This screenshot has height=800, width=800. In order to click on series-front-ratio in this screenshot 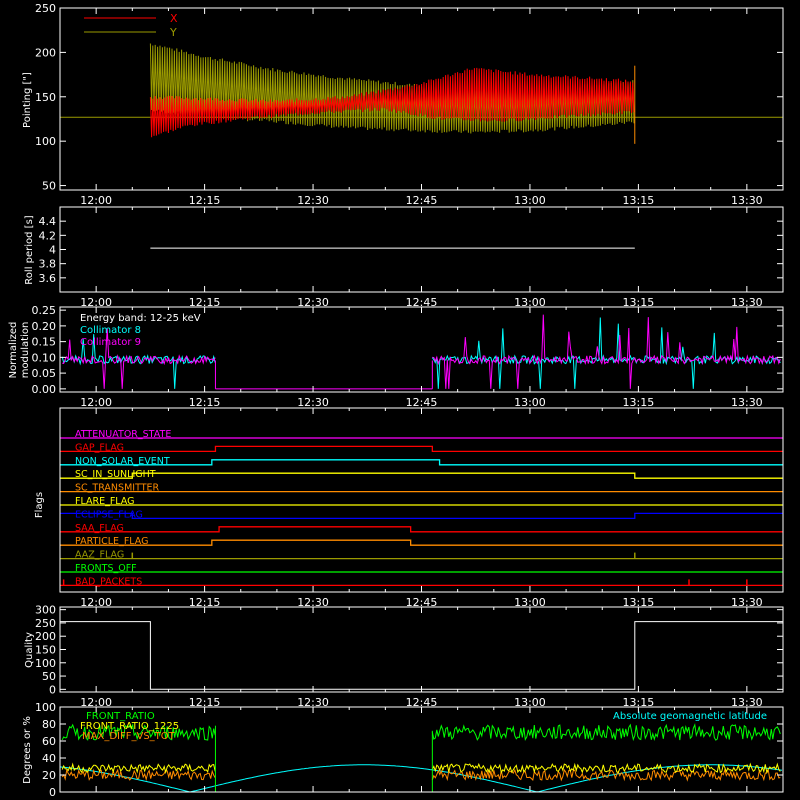, I will do `click(421, 732)`.